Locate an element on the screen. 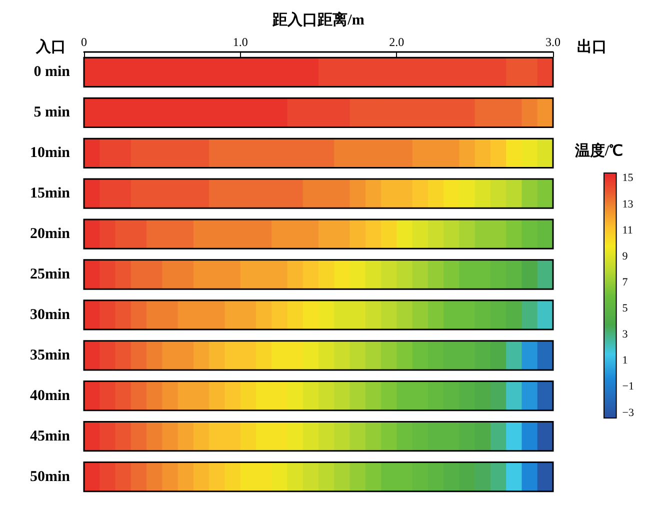 The width and height of the screenshot is (645, 509). color-bar-title: 温度/℃ is located at coordinates (599, 151).